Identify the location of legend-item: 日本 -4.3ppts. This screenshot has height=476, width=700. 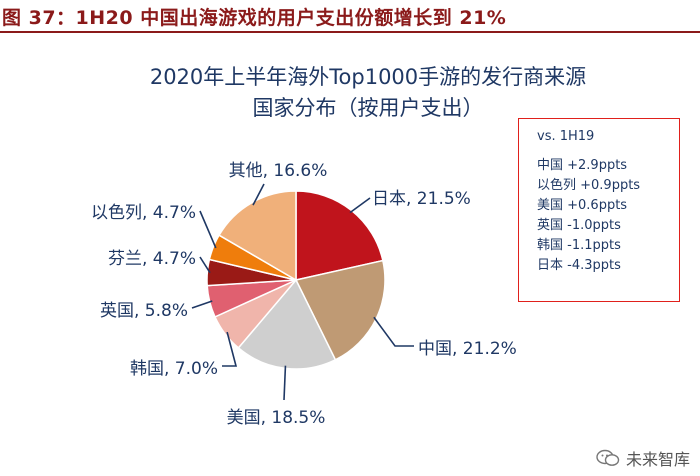
(579, 265).